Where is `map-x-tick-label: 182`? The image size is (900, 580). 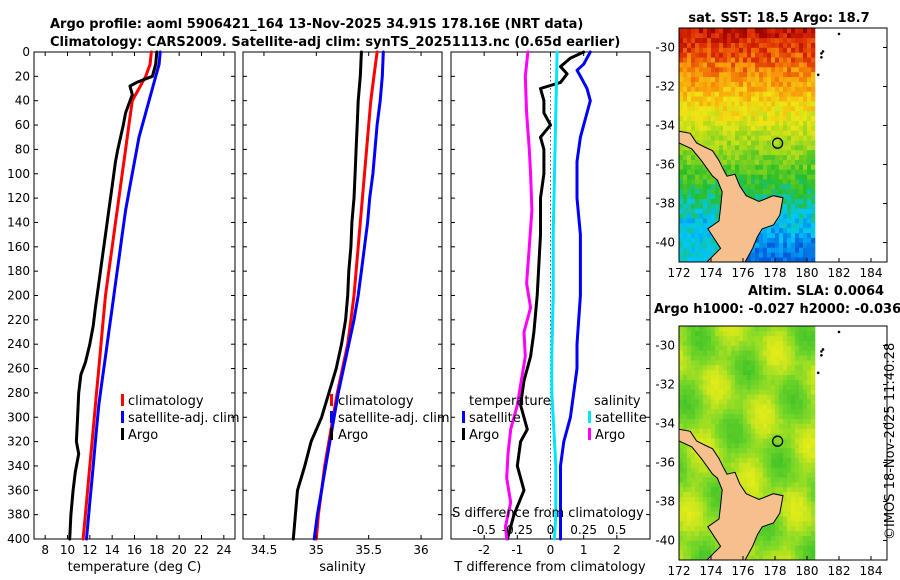 map-x-tick-label: 182 is located at coordinates (839, 571).